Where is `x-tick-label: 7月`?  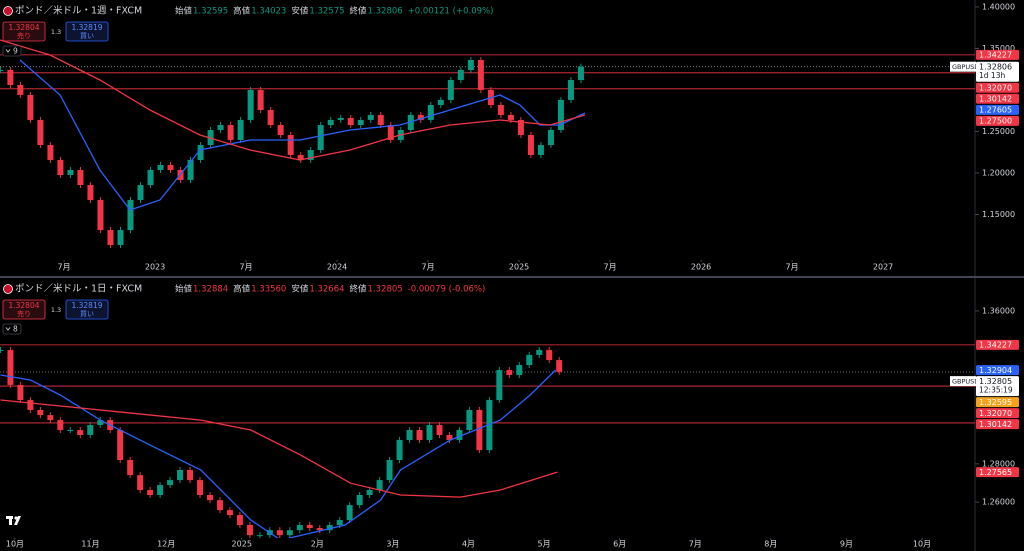 x-tick-label: 7月 is located at coordinates (792, 267).